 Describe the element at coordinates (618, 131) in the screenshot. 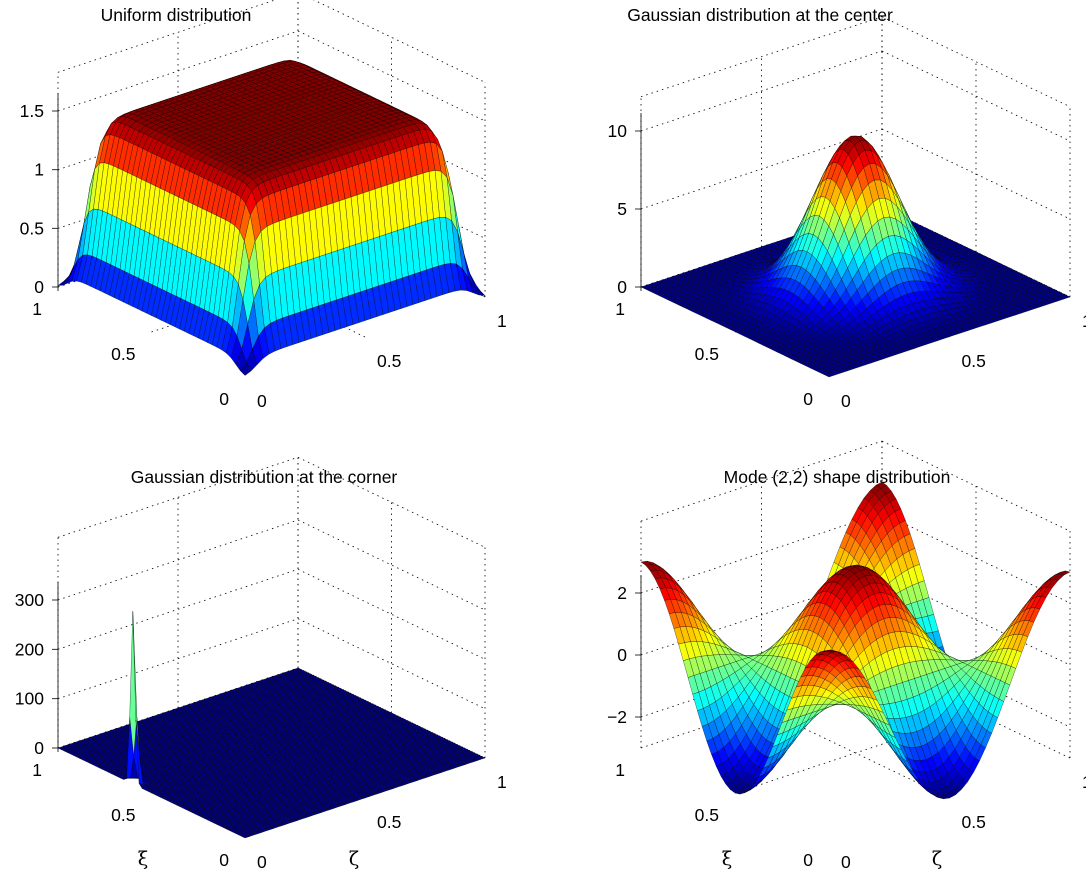

I see `z-tick-label: 10` at that location.